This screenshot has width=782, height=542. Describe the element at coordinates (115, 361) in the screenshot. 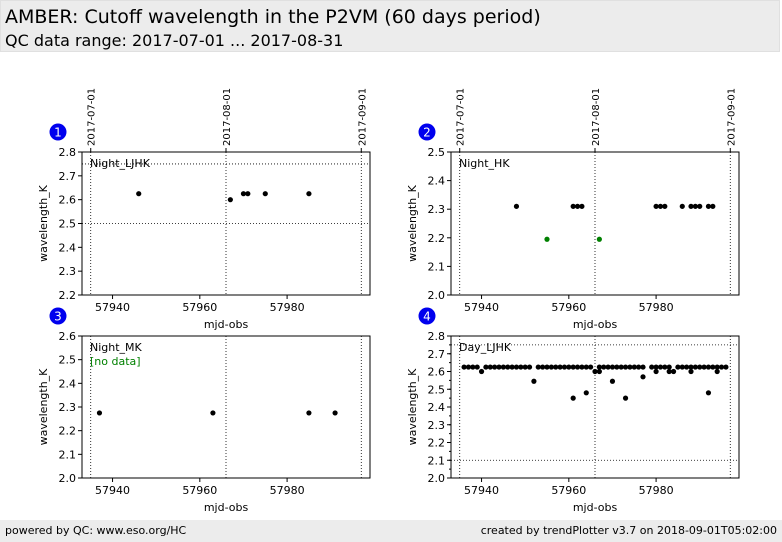

I see `no-data-label: [no data]` at that location.